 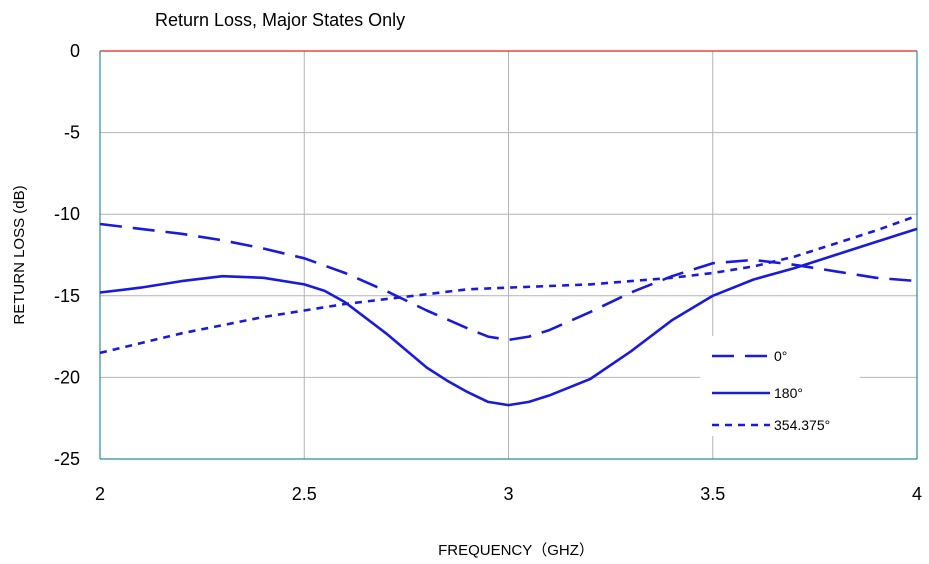 I want to click on x-tick-label: 4, so click(x=917, y=494).